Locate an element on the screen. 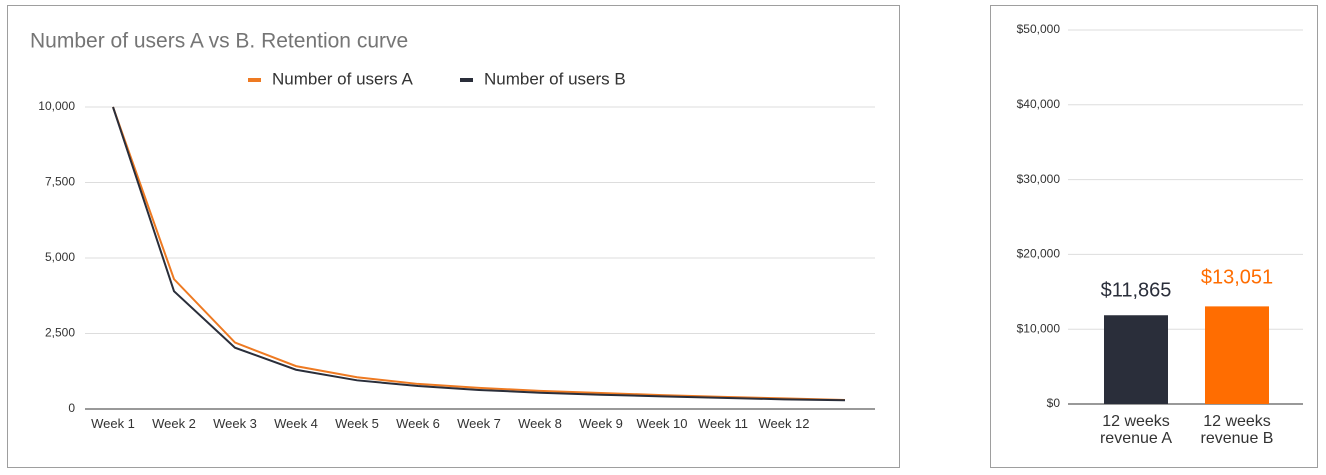  legend-label: Number of users A is located at coordinates (342, 78).